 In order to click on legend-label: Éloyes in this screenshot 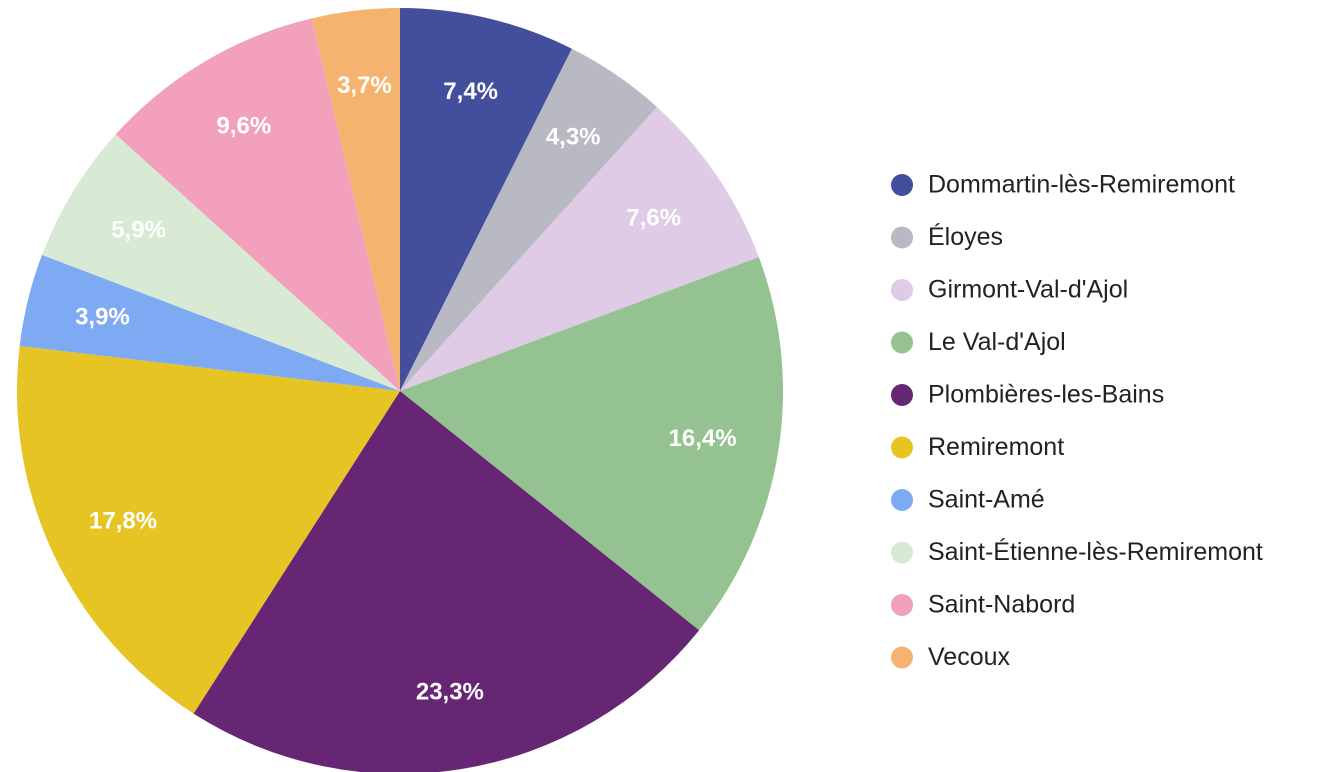, I will do `click(965, 236)`.